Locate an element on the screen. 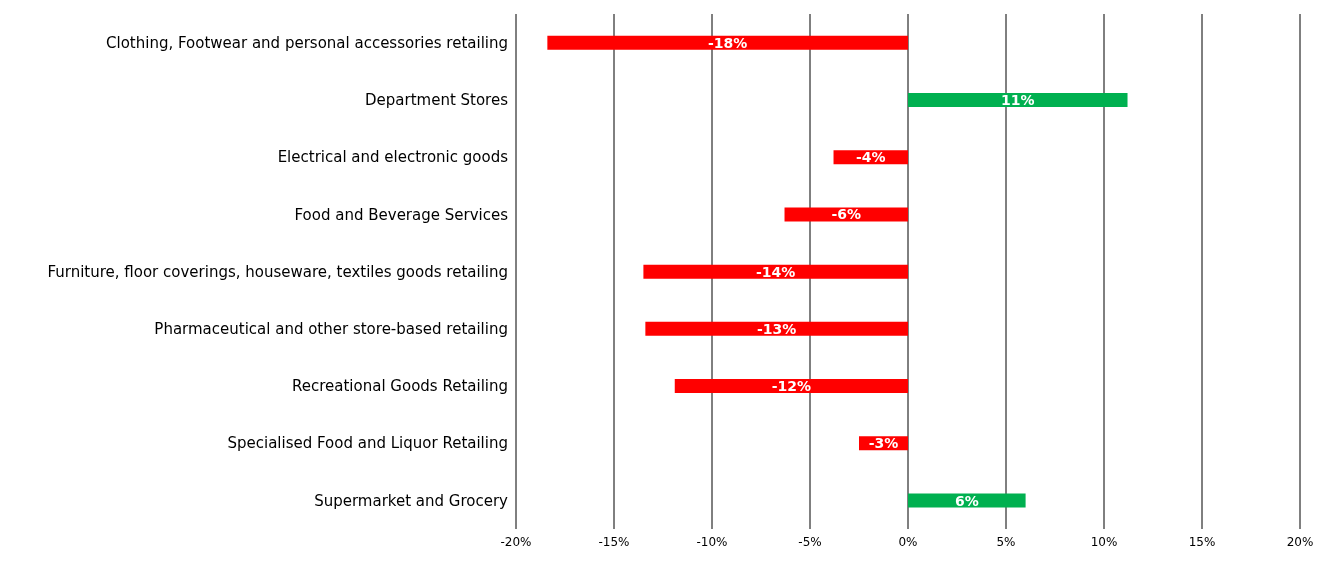  y-tick-label: Department Stores is located at coordinates (437, 100).